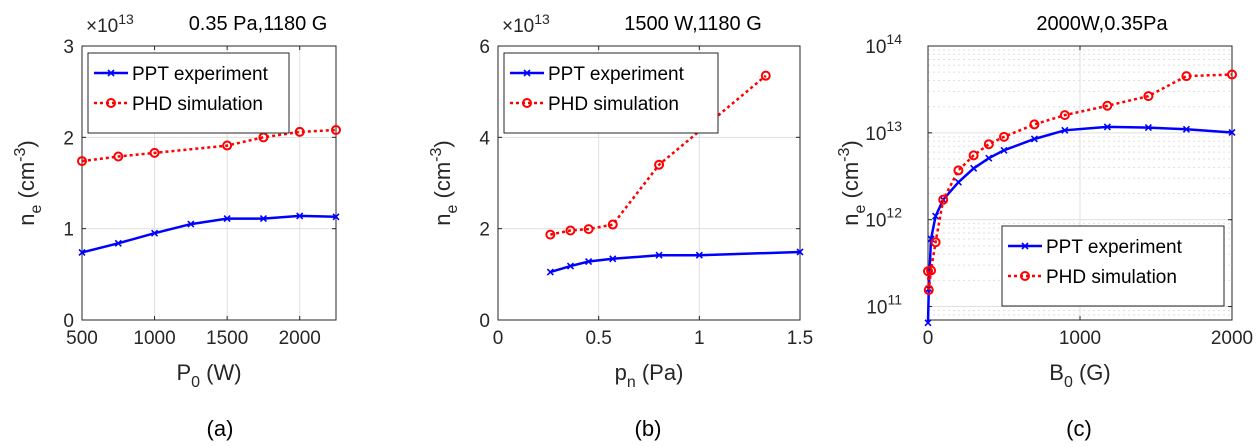  I want to click on chart-title: 2000W,0.35Pa, so click(1102, 24).